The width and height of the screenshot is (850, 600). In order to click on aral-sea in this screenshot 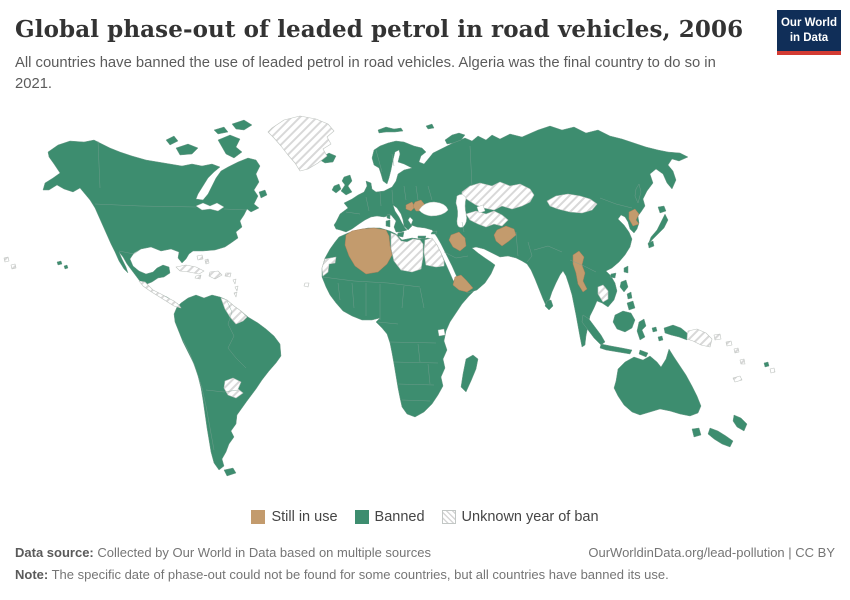, I will do `click(481, 209)`.